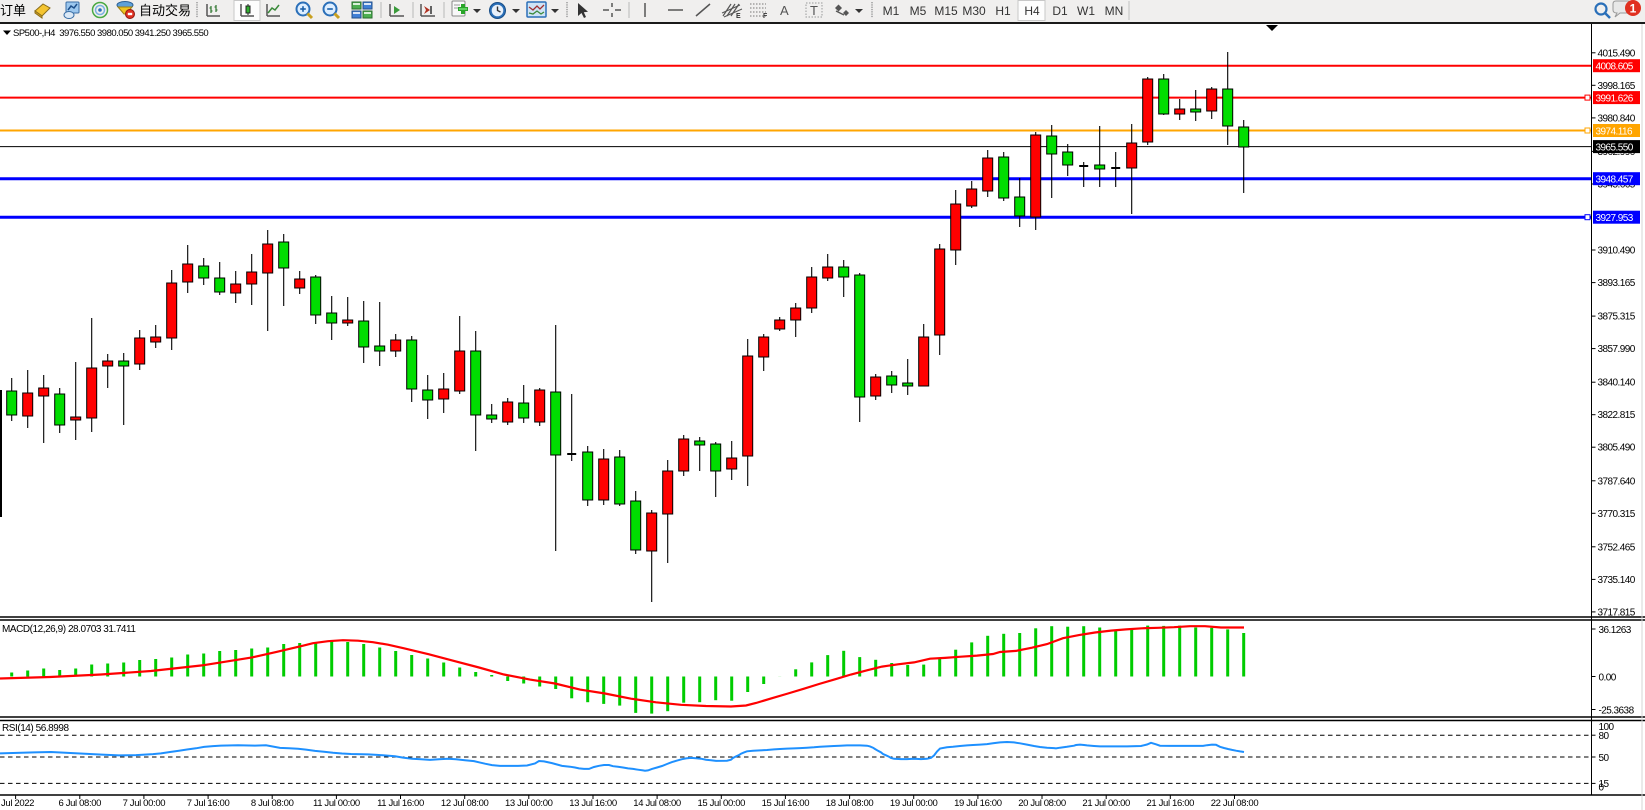  What do you see at coordinates (165, 10) in the screenshot?
I see `svg-text: 自动交易` at bounding box center [165, 10].